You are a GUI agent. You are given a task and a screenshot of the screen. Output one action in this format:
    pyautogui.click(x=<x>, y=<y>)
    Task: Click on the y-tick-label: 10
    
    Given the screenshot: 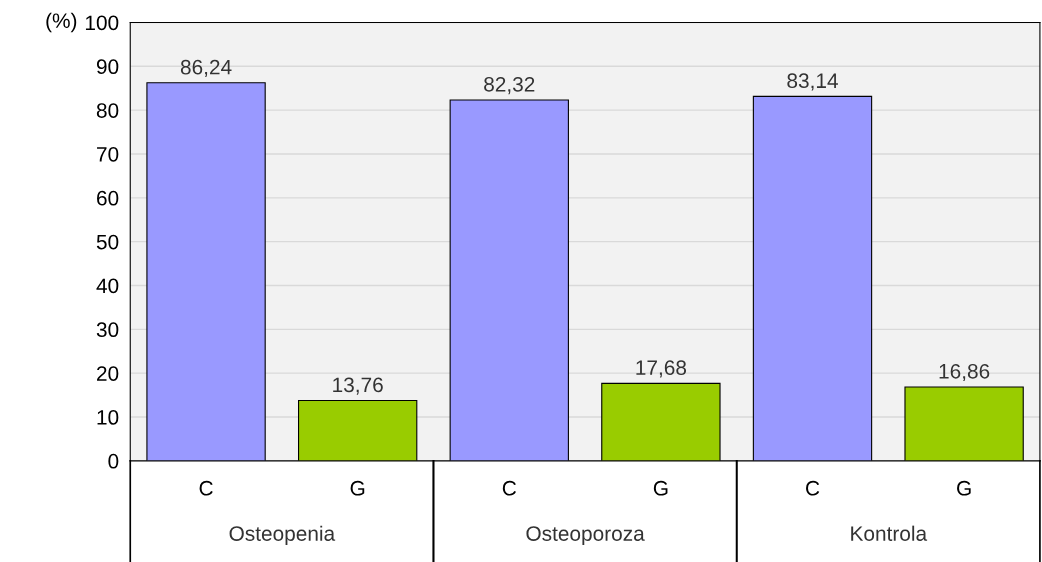 What is the action you would take?
    pyautogui.click(x=108, y=417)
    